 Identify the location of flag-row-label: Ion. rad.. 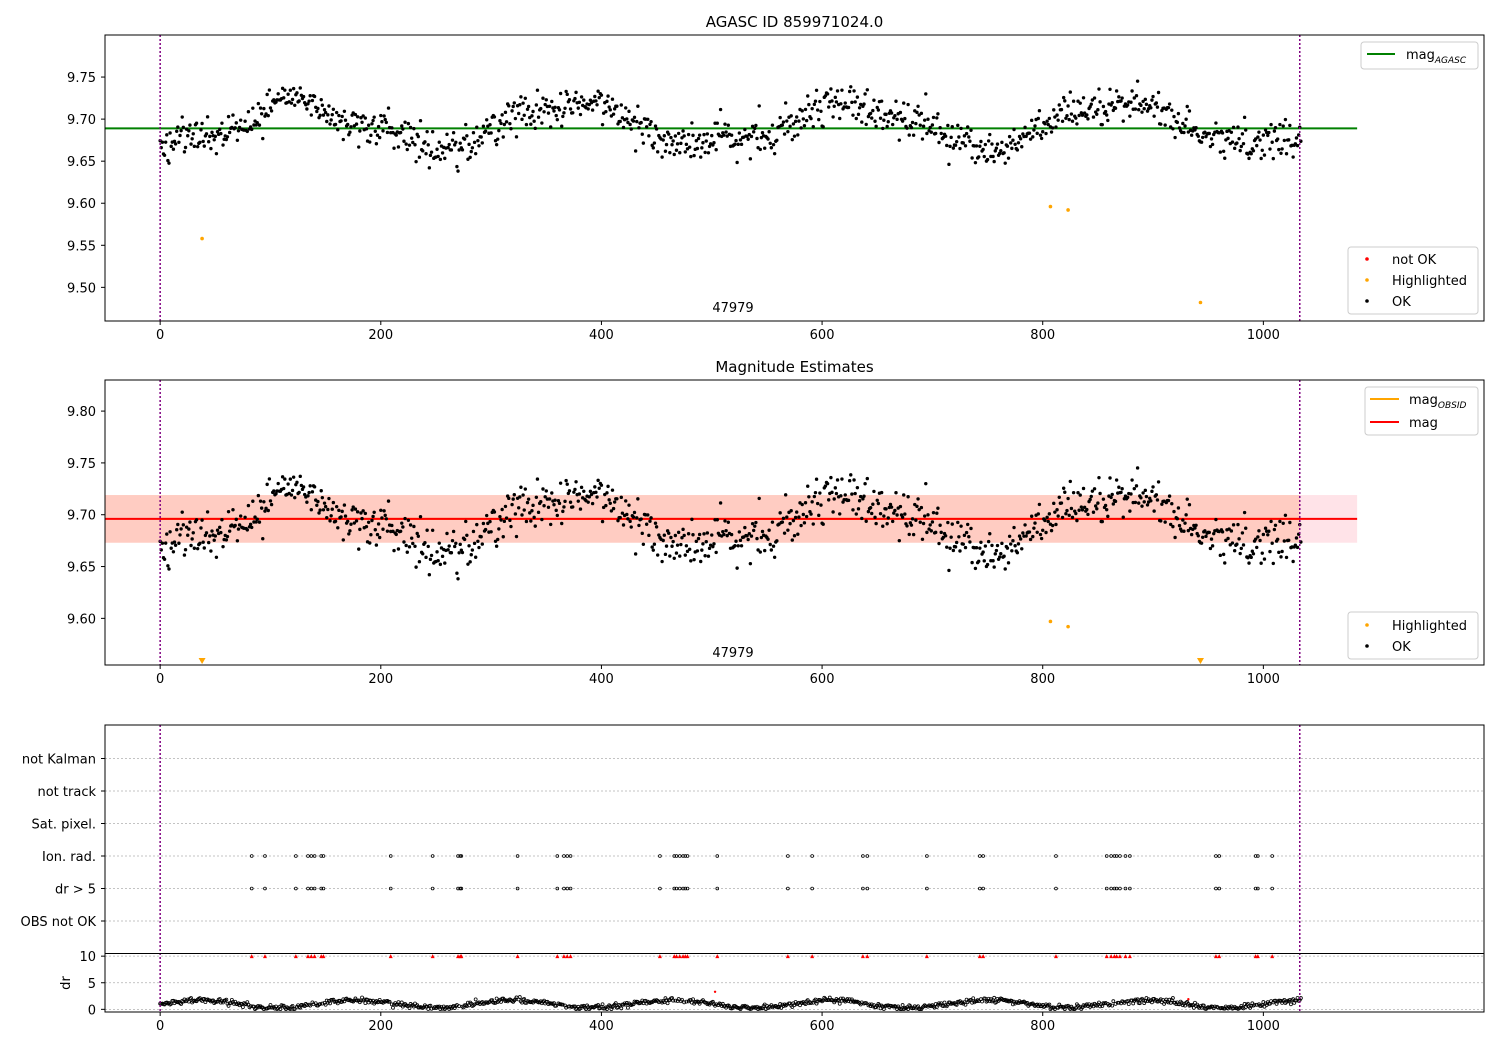
(69, 857).